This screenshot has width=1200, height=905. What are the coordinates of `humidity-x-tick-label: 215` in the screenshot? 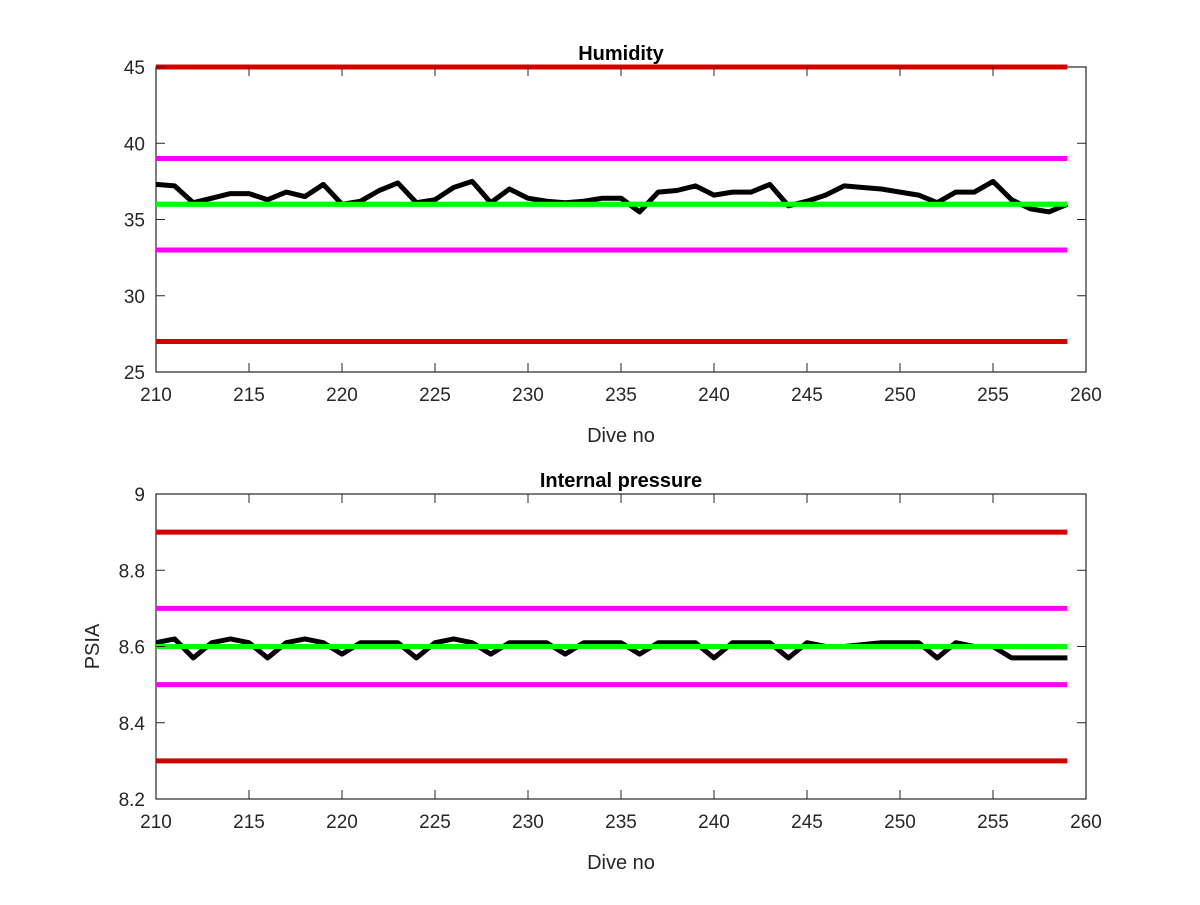 It's located at (249, 395).